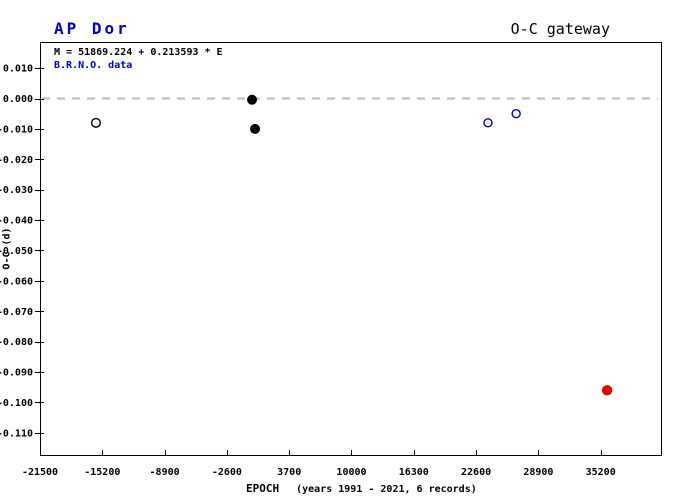  Describe the element at coordinates (289, 472) in the screenshot. I see `x-tick-label: 3700` at that location.